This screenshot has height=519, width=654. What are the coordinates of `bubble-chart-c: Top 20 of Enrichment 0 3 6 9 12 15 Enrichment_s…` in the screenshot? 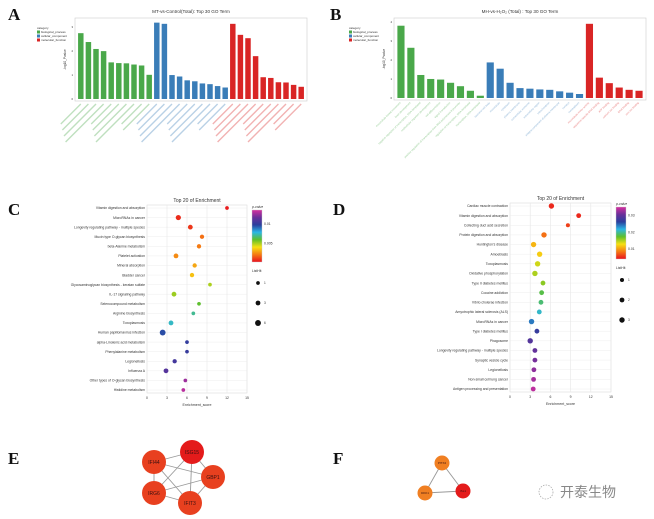 It's located at (172, 302).